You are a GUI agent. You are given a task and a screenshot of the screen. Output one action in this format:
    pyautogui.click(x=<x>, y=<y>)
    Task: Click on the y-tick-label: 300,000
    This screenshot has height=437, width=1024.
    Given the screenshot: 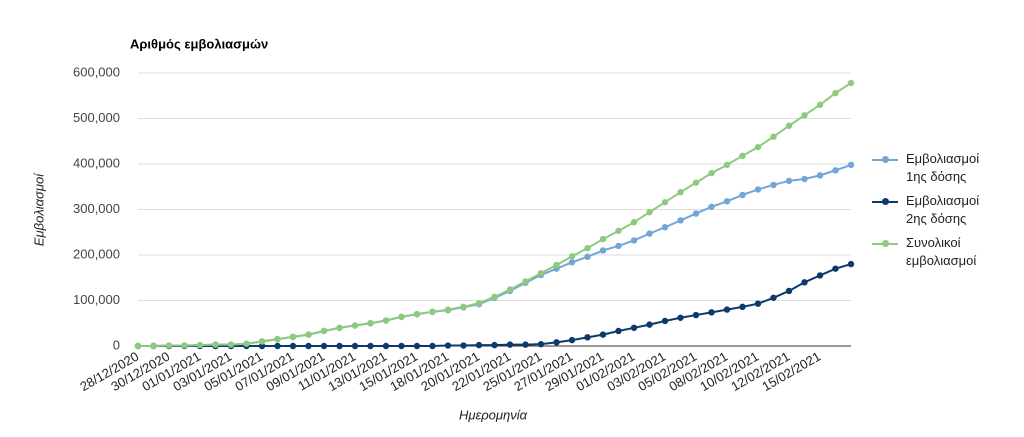 What is the action you would take?
    pyautogui.click(x=96, y=208)
    